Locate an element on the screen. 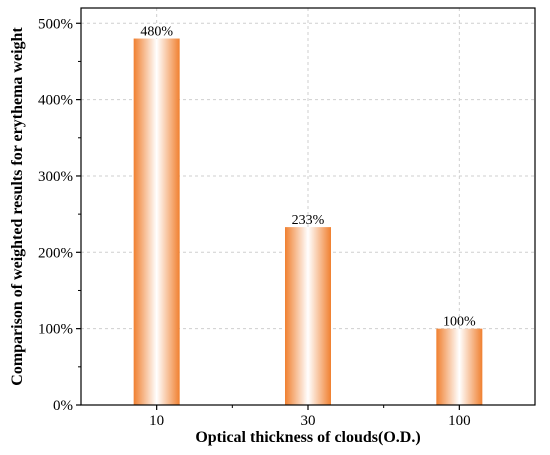 The width and height of the screenshot is (550, 455). bar-value-label: 100% is located at coordinates (459, 322).